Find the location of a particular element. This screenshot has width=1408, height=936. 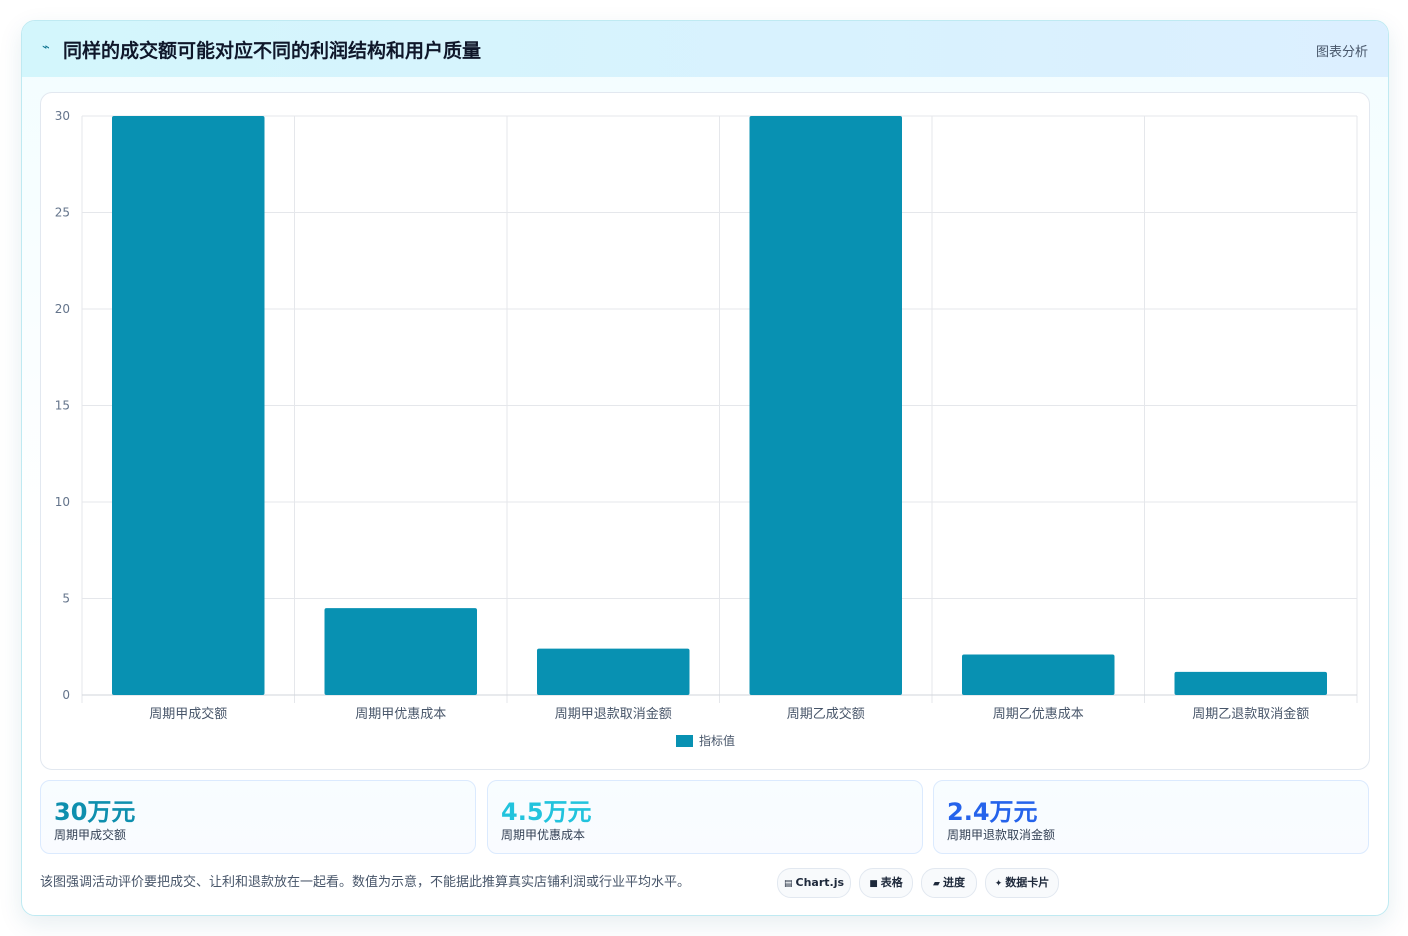

y-tick-label: 10 is located at coordinates (62, 502).